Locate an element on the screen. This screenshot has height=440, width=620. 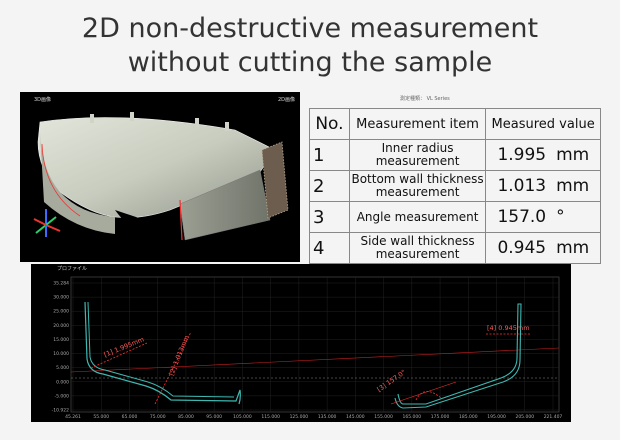
row-item: Side wall thickness measurement is located at coordinates (417, 248).